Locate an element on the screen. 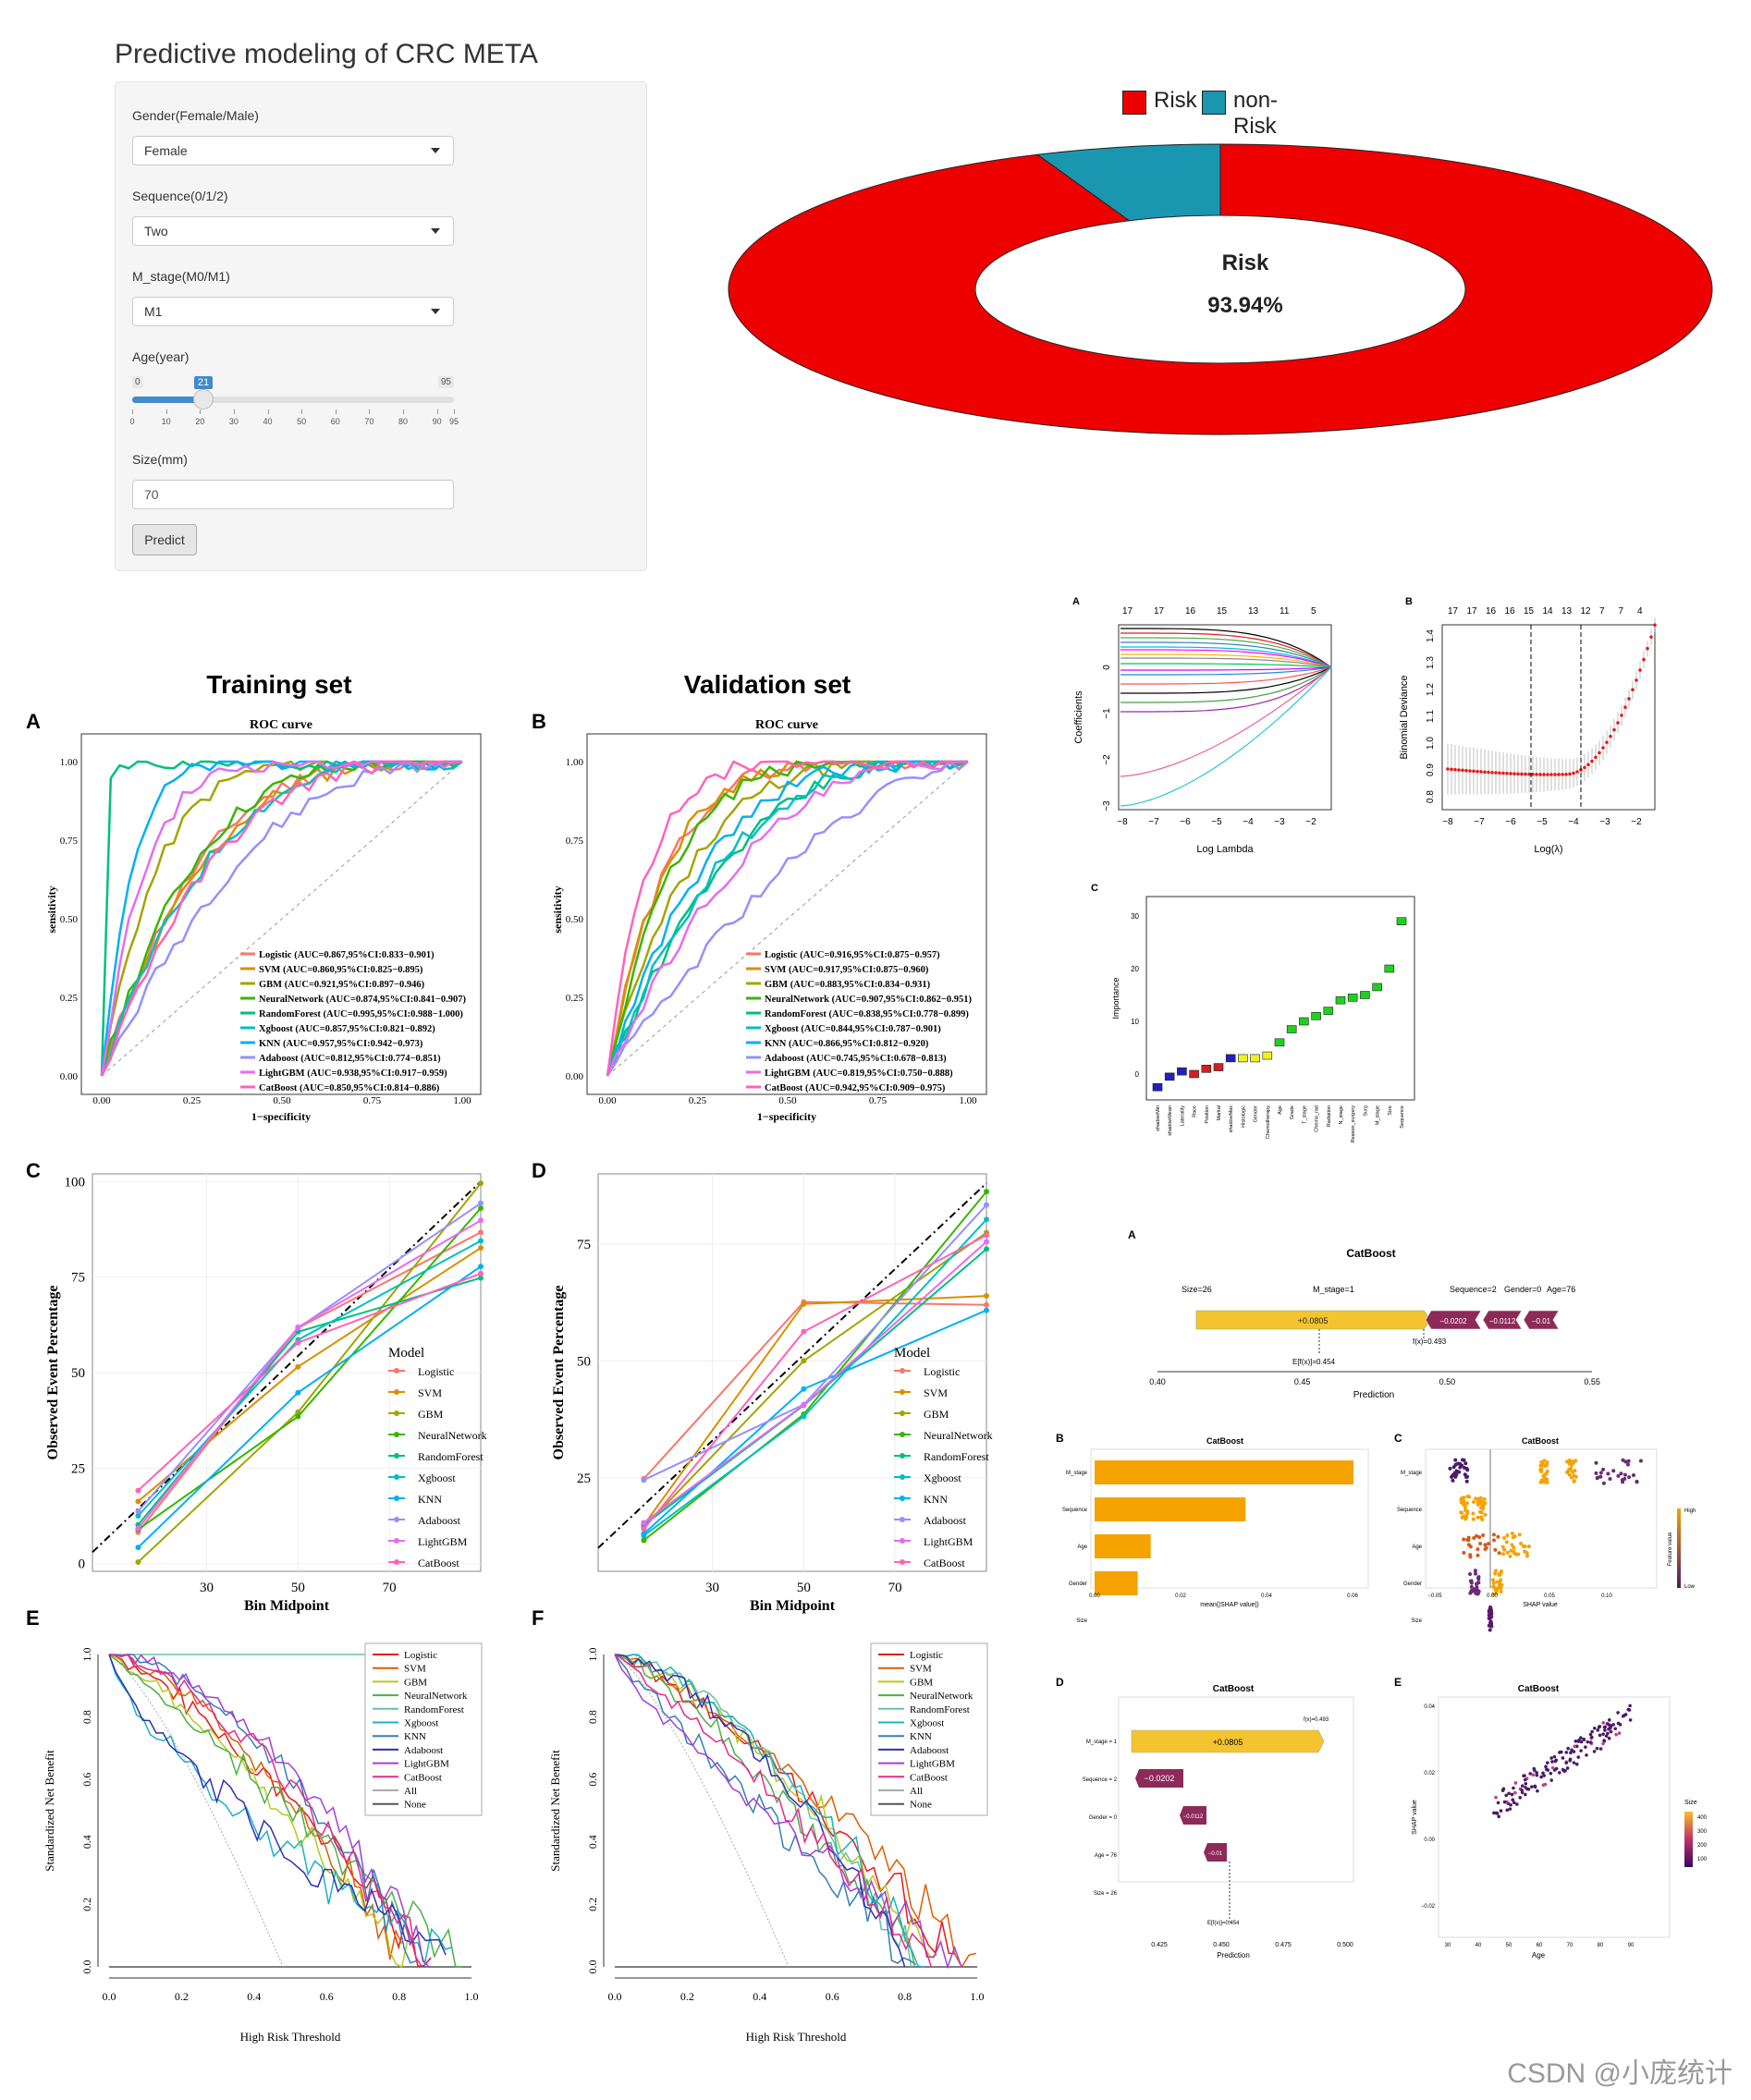 The image size is (1751, 2100). age-slider-handle is located at coordinates (203, 399).